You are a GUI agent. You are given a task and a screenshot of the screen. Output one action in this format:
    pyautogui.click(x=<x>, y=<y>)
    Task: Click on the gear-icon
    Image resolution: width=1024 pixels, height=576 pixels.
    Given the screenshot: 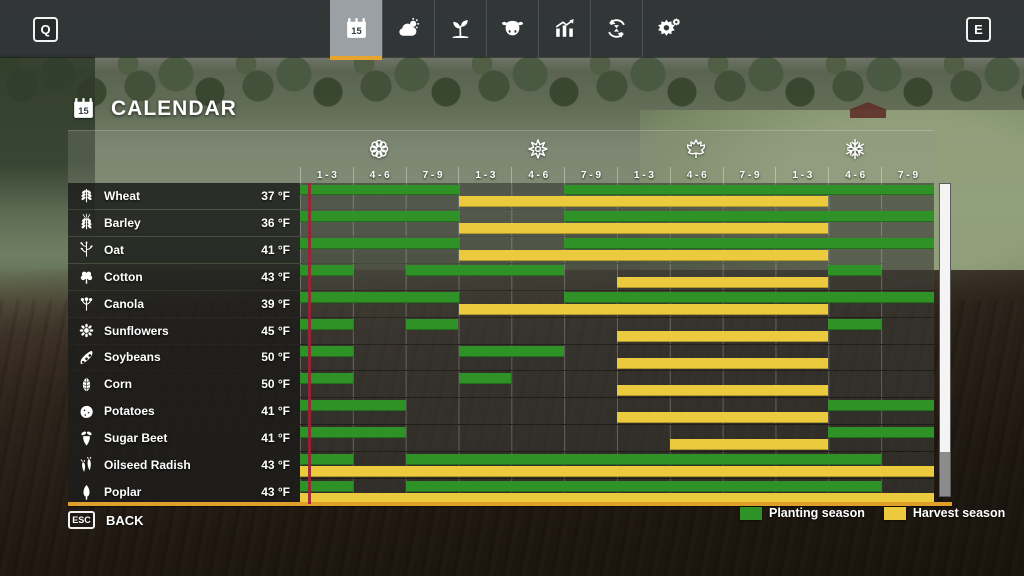 What is the action you would take?
    pyautogui.click(x=668, y=28)
    